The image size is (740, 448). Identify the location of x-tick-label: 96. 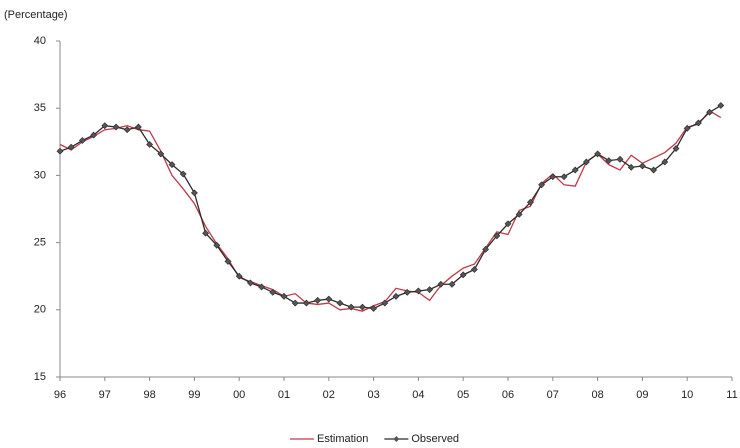
(60, 395).